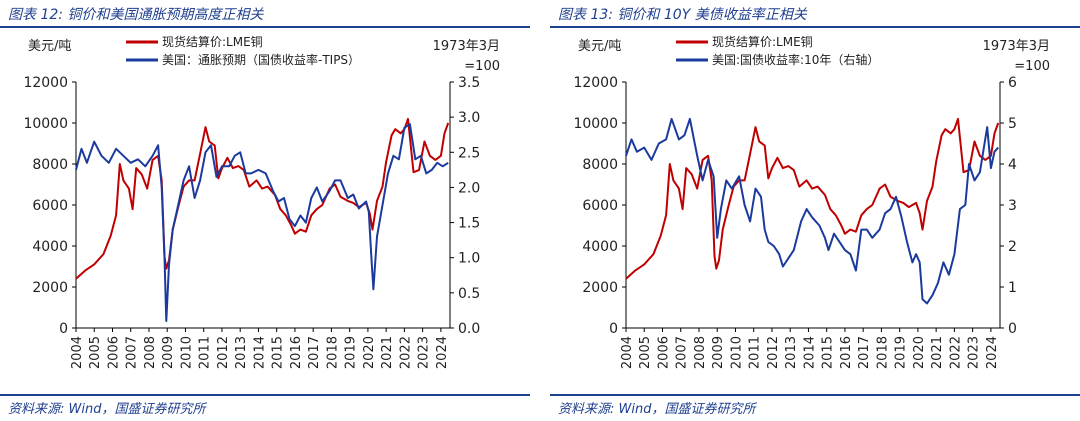 Image resolution: width=1080 pixels, height=421 pixels. What do you see at coordinates (469, 224) in the screenshot?
I see `y-right-tick-label: 1.5` at bounding box center [469, 224].